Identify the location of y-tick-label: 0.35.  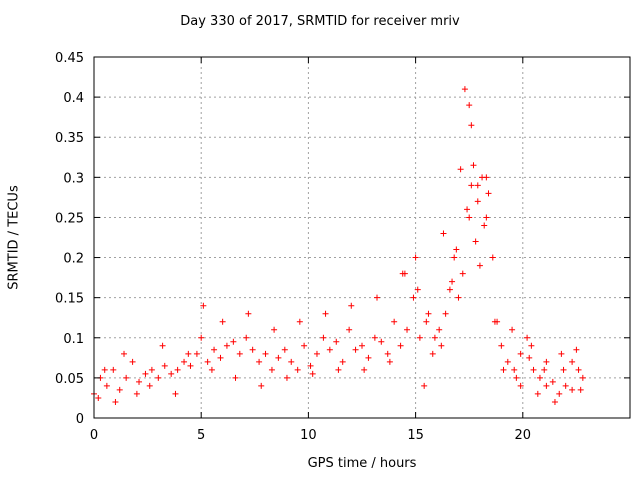
(69, 138).